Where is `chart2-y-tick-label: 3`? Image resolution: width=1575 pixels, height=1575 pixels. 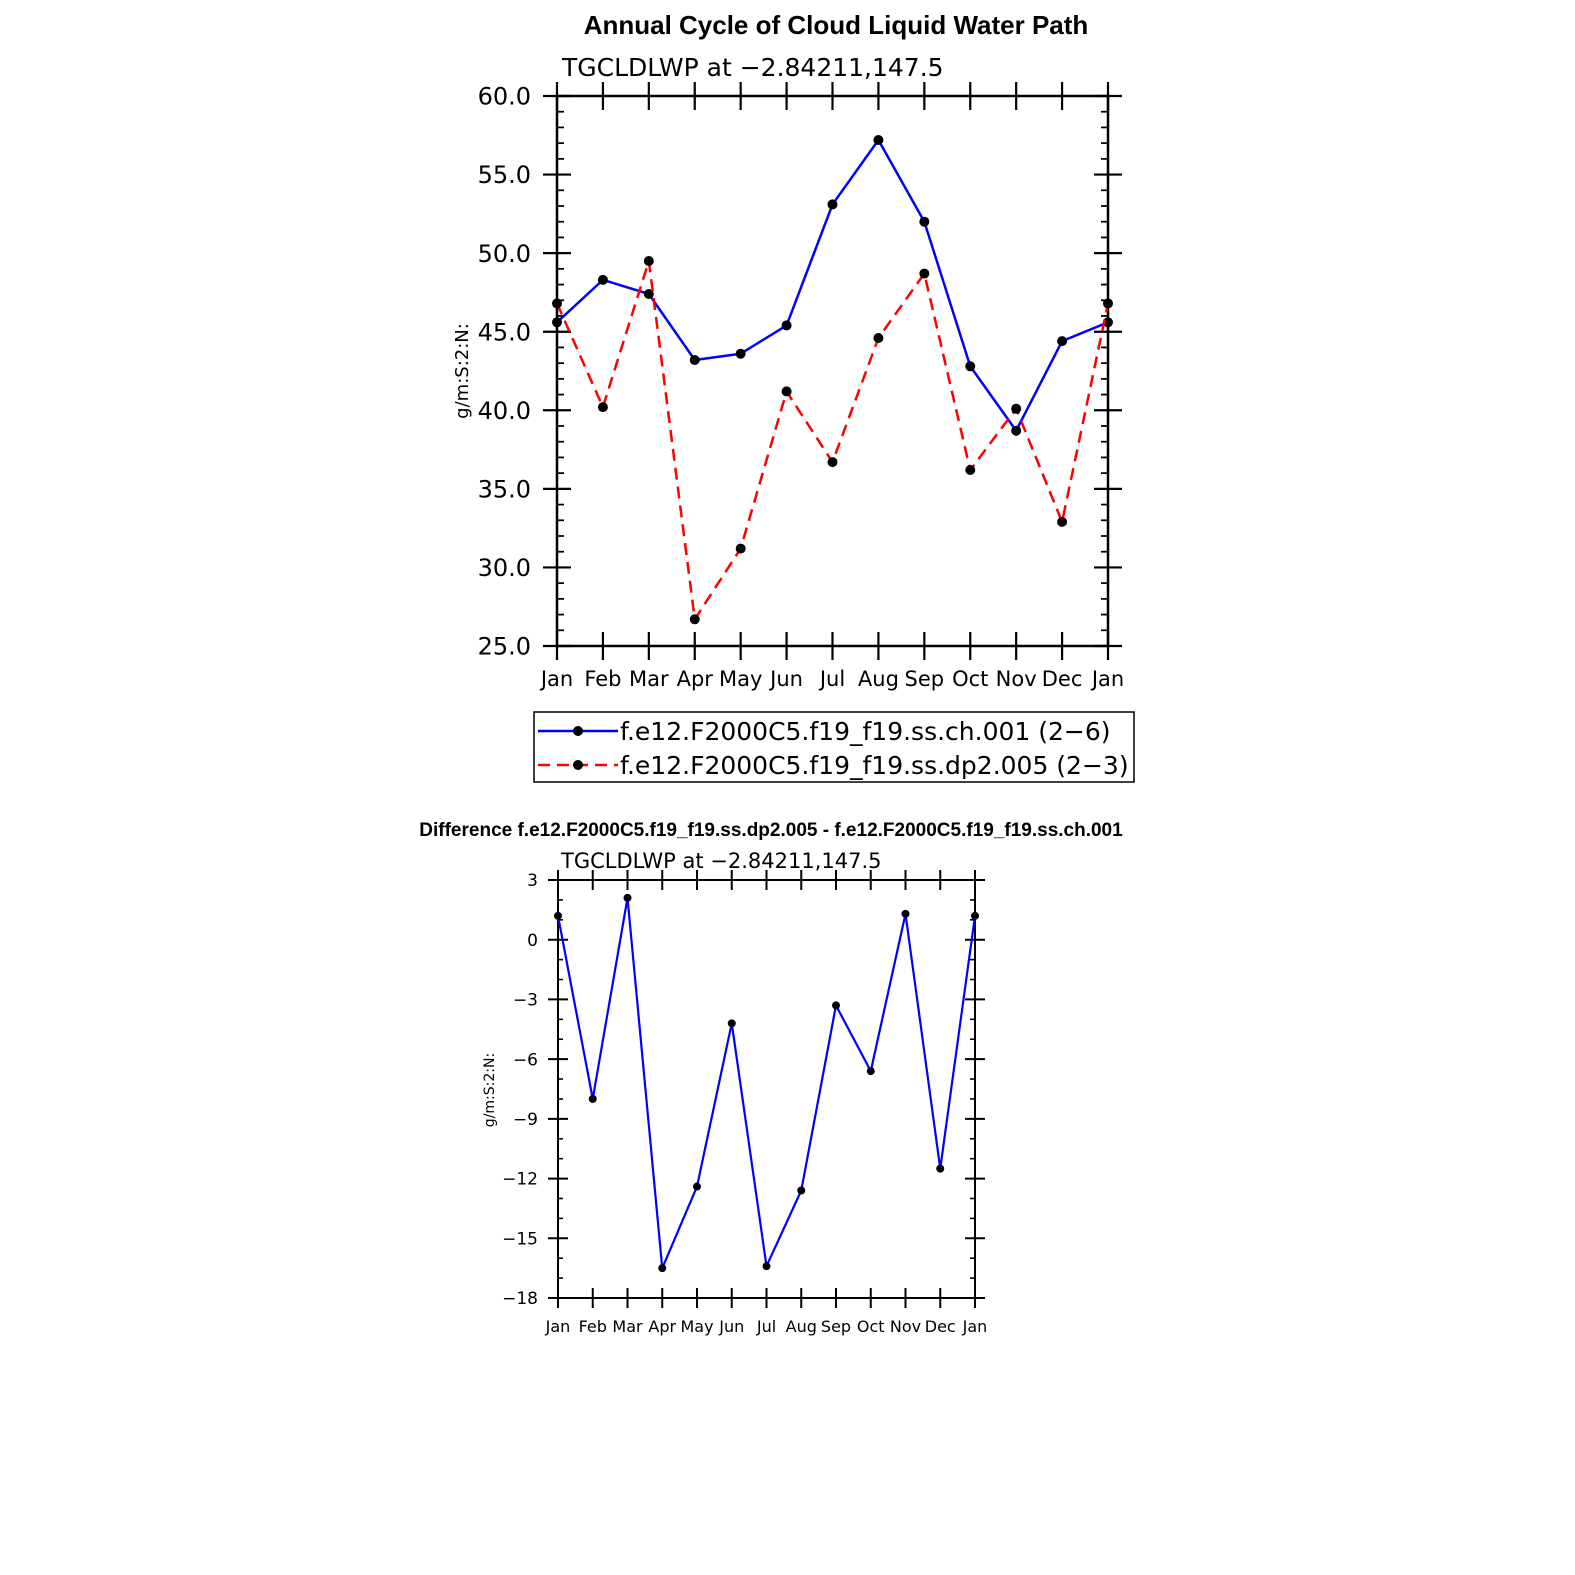
chart2-y-tick-label: 3 is located at coordinates (532, 881).